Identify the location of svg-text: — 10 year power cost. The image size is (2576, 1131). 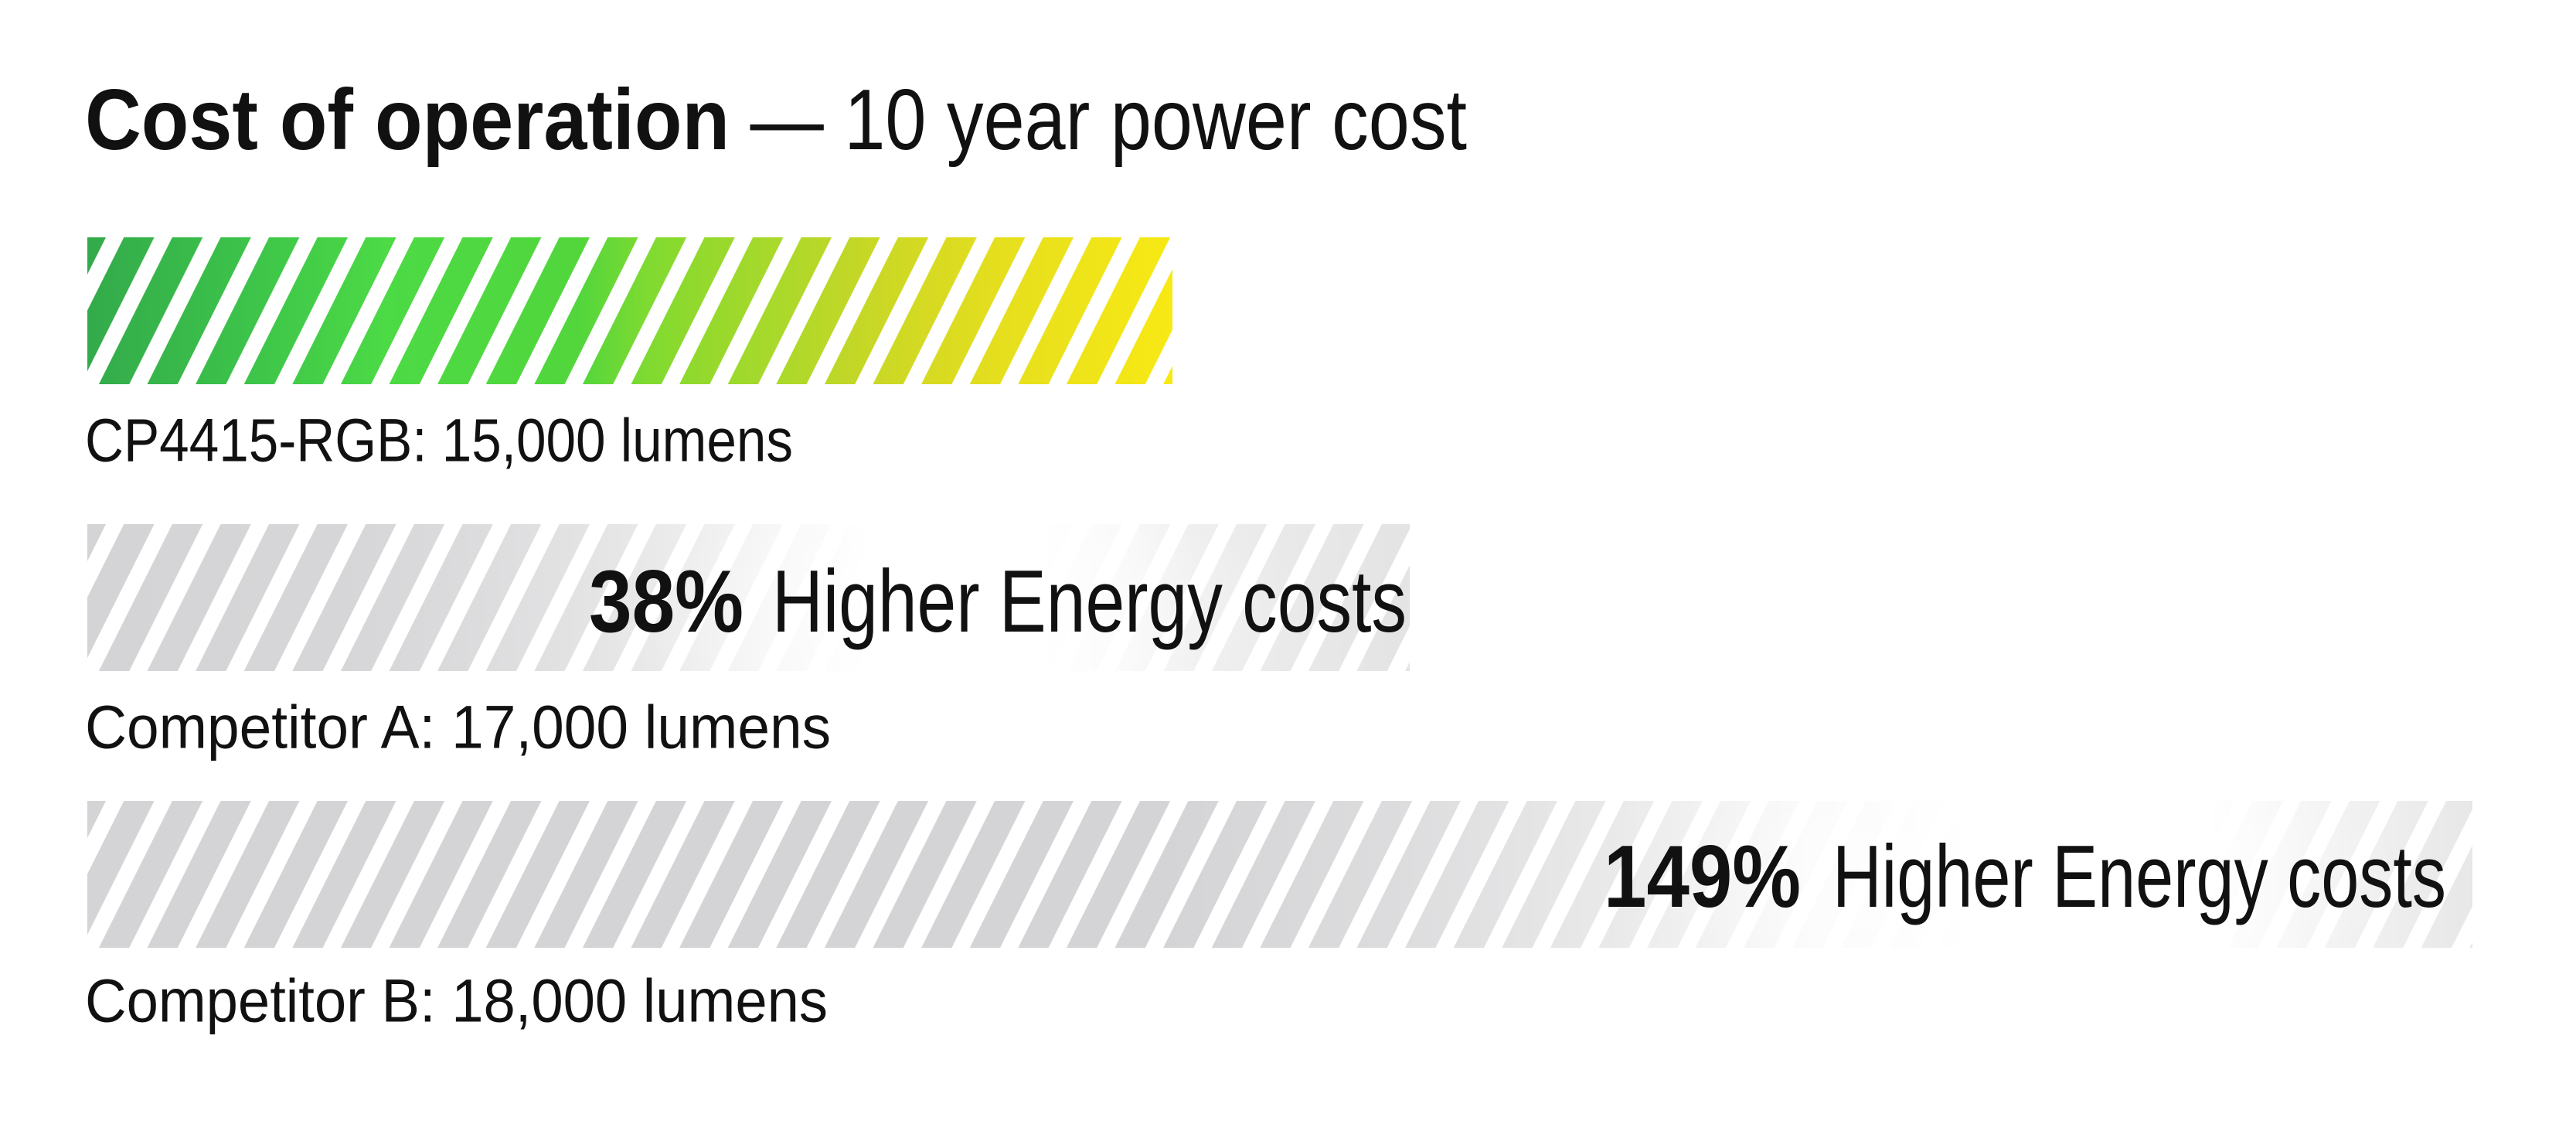
(1098, 120).